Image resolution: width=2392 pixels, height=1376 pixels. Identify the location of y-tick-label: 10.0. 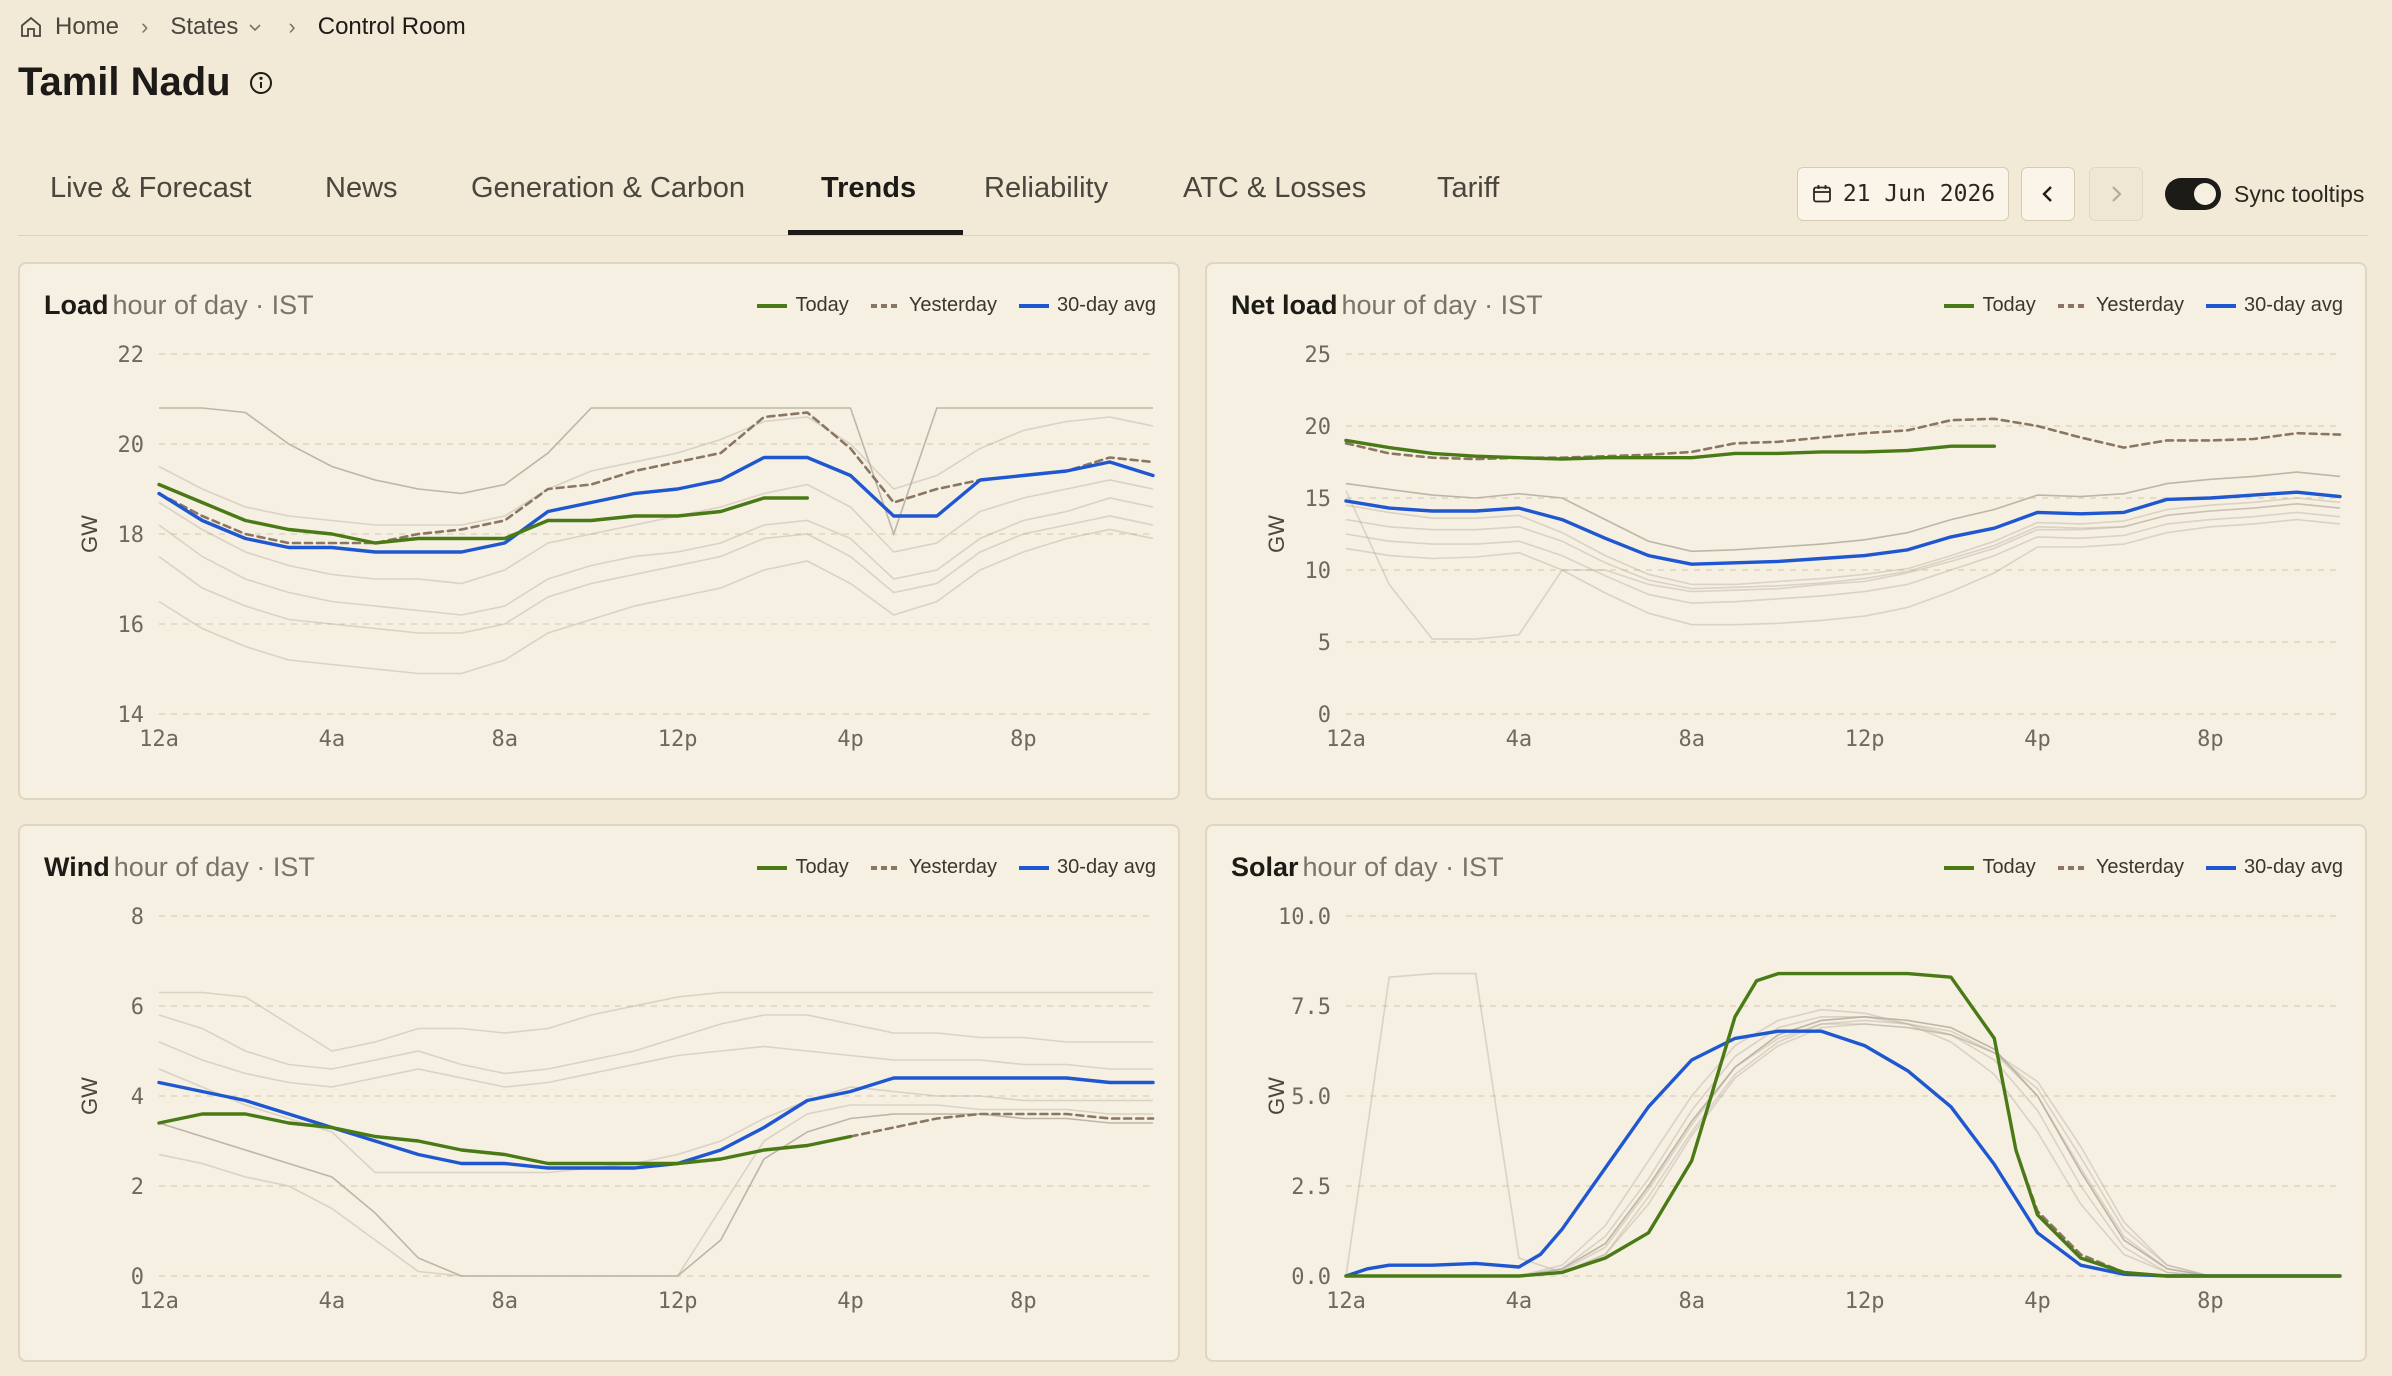
(1304, 917).